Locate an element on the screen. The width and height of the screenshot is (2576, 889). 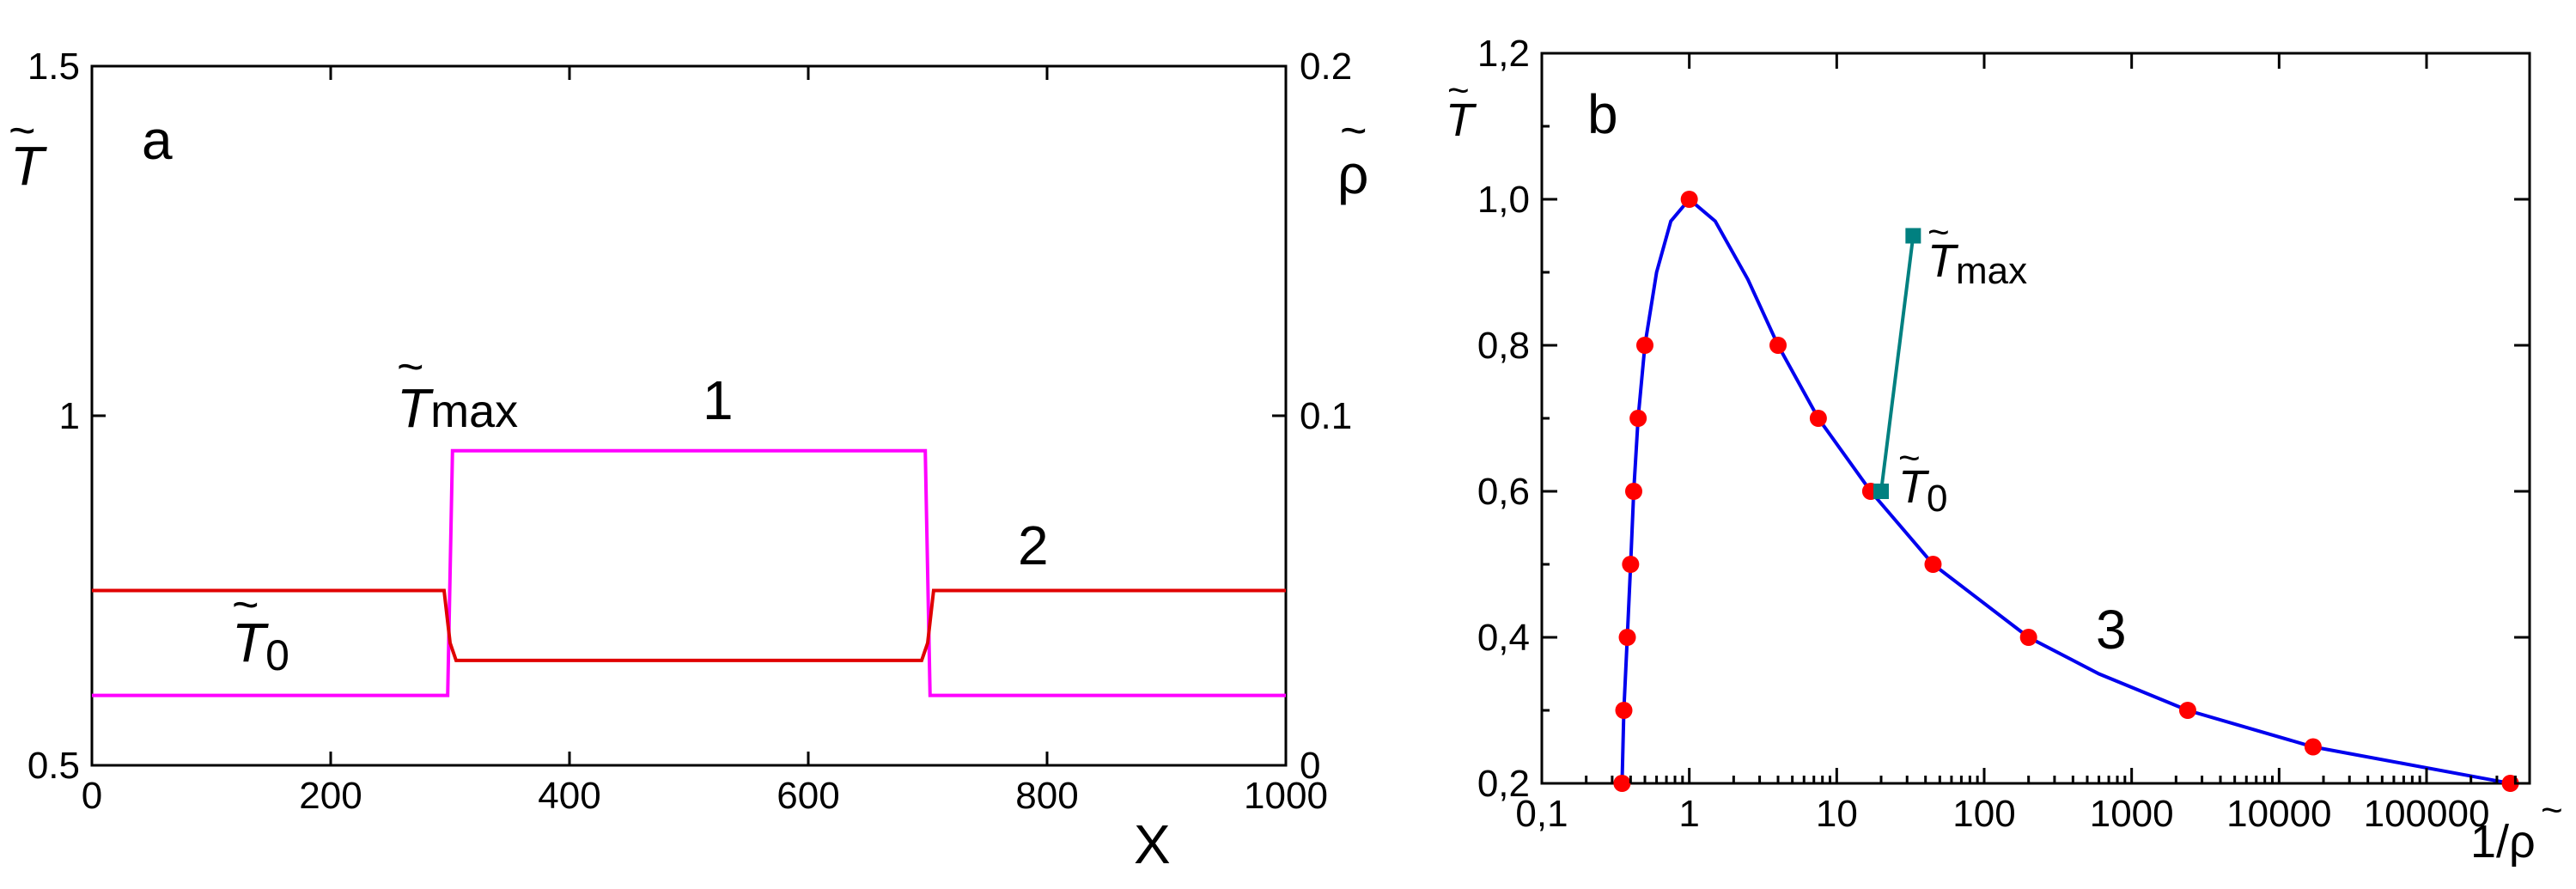
panel-b-x-tick-label: 0,1 is located at coordinates (1541, 814).